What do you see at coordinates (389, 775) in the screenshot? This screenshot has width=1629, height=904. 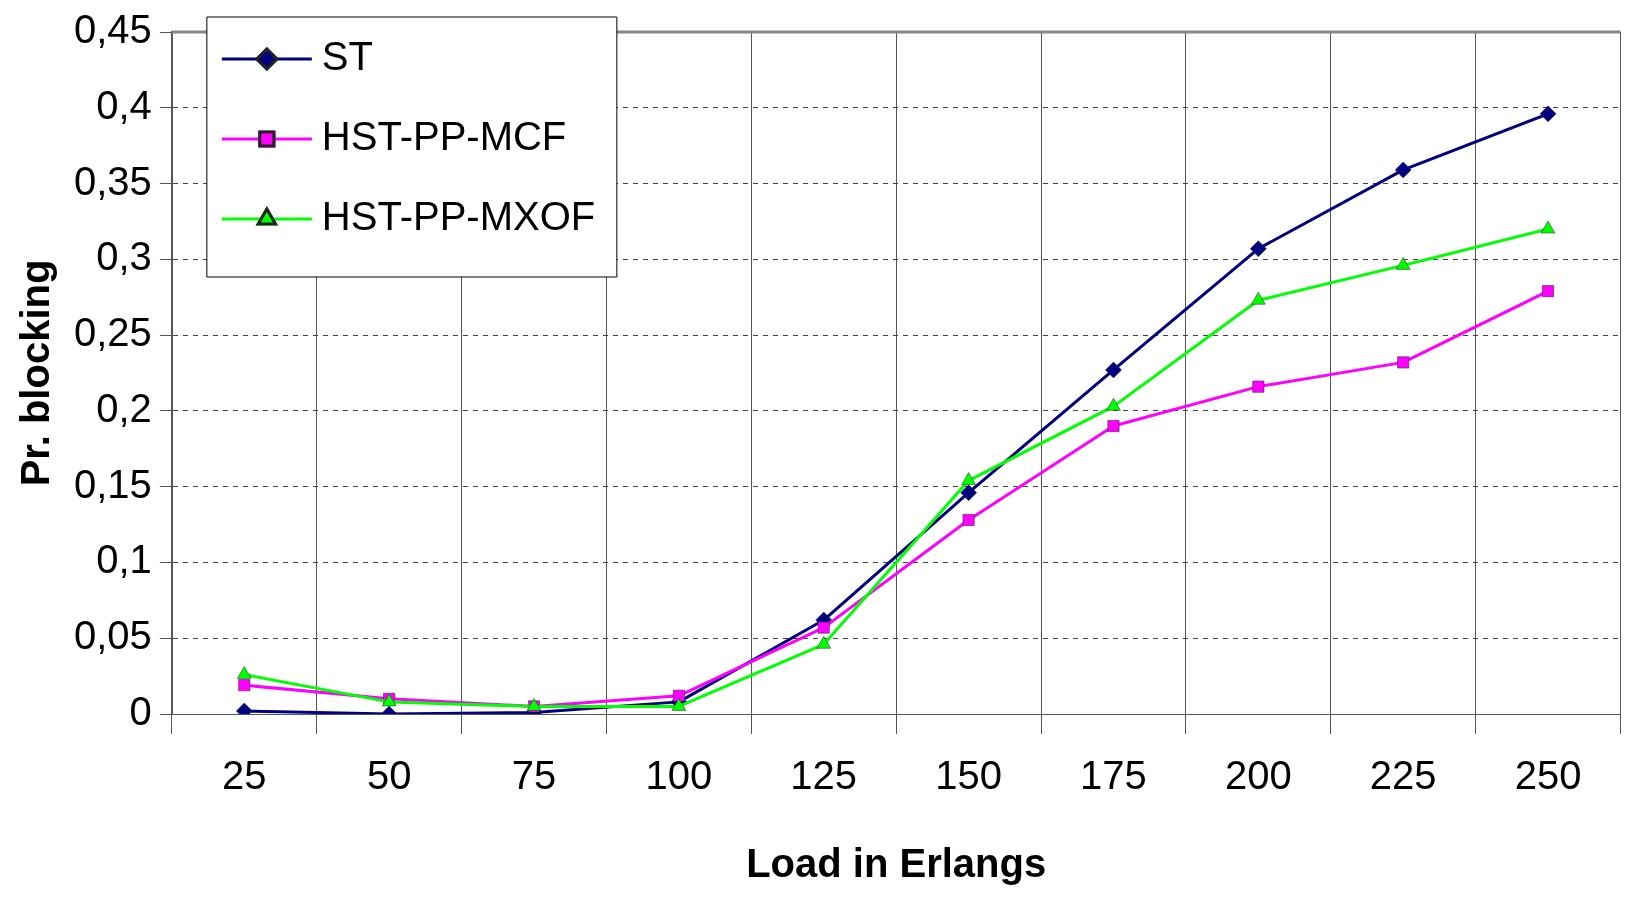 I see `x-tick-label: 50` at bounding box center [389, 775].